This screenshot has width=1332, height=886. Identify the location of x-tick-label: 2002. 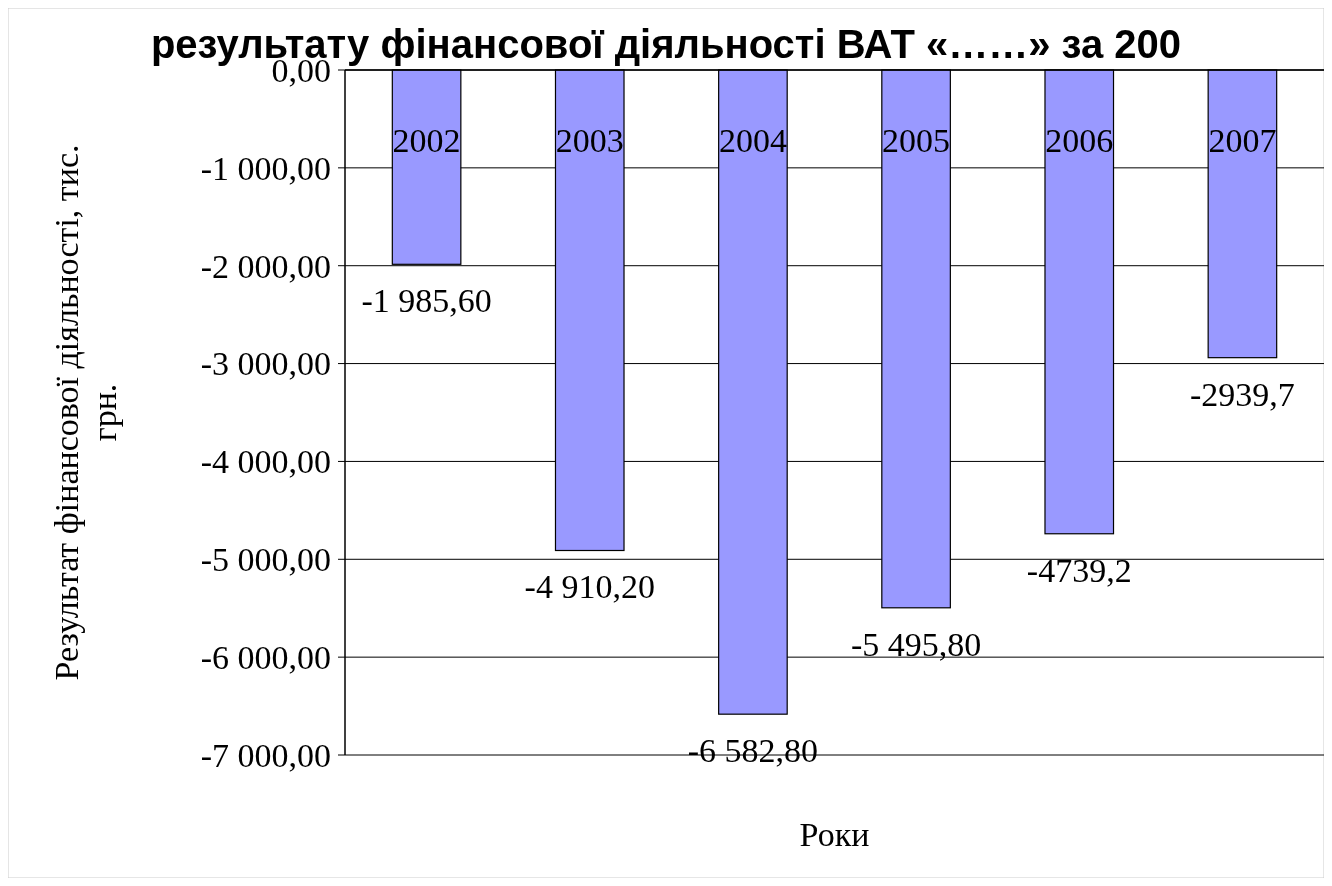
(426, 140).